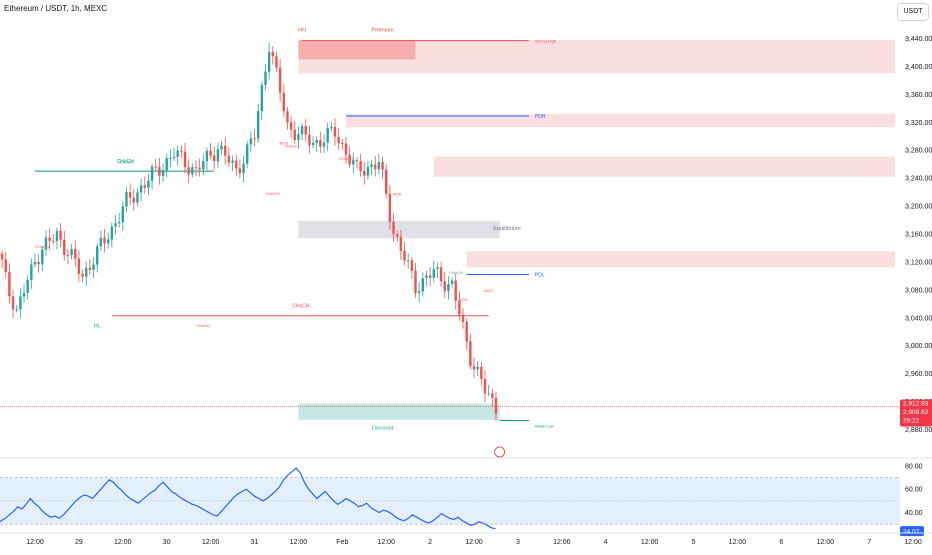 The width and height of the screenshot is (932, 555). I want to click on currency-button: USDT, so click(913, 12).